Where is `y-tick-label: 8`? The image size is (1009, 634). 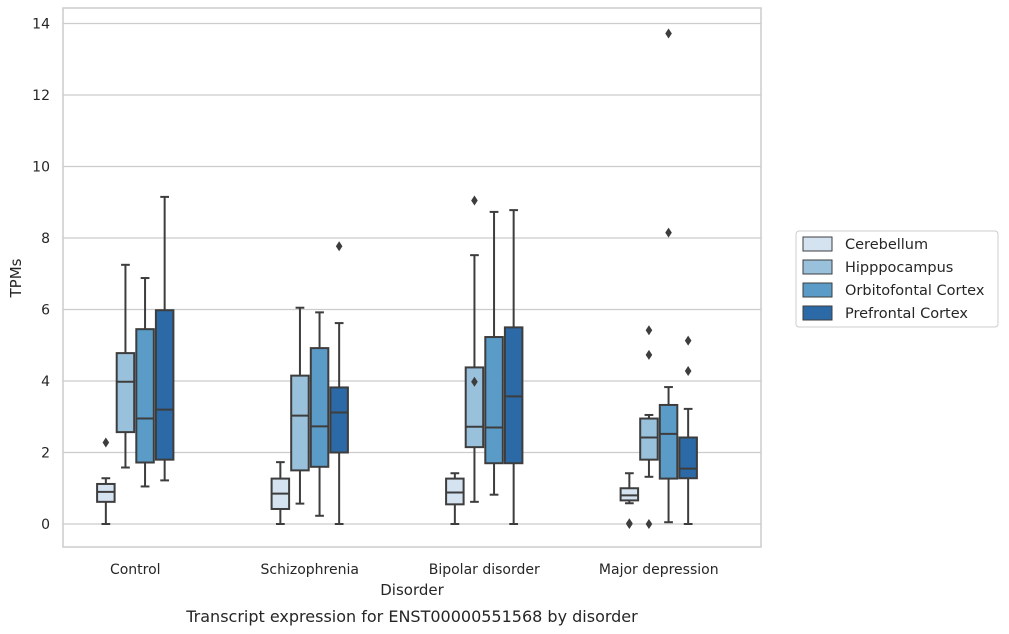
y-tick-label: 8 is located at coordinates (45, 239).